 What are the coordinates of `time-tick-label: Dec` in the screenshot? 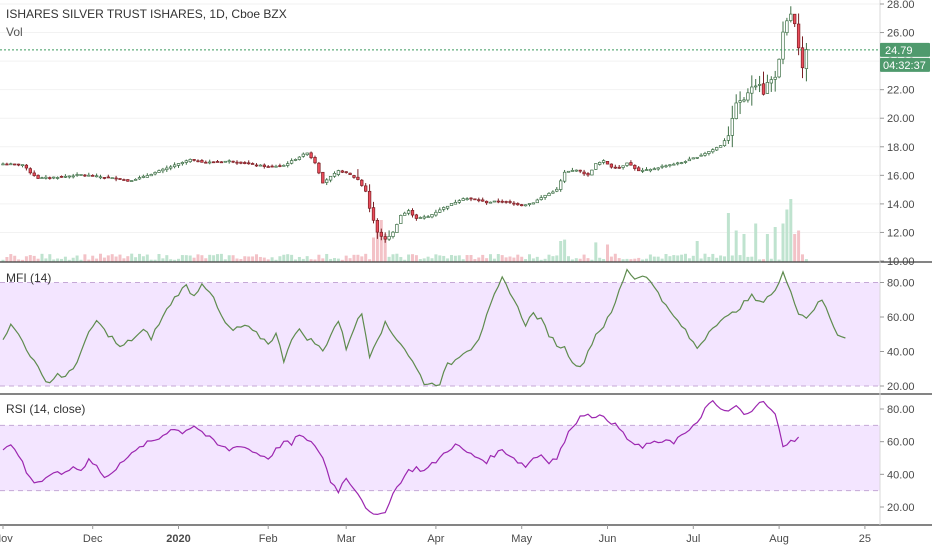 It's located at (93, 539).